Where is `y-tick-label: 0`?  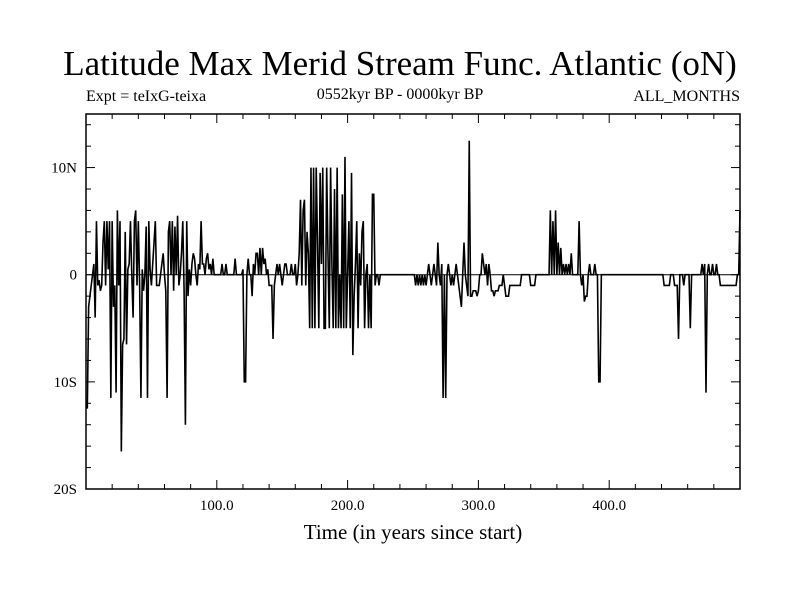
y-tick-label: 0 is located at coordinates (74, 276).